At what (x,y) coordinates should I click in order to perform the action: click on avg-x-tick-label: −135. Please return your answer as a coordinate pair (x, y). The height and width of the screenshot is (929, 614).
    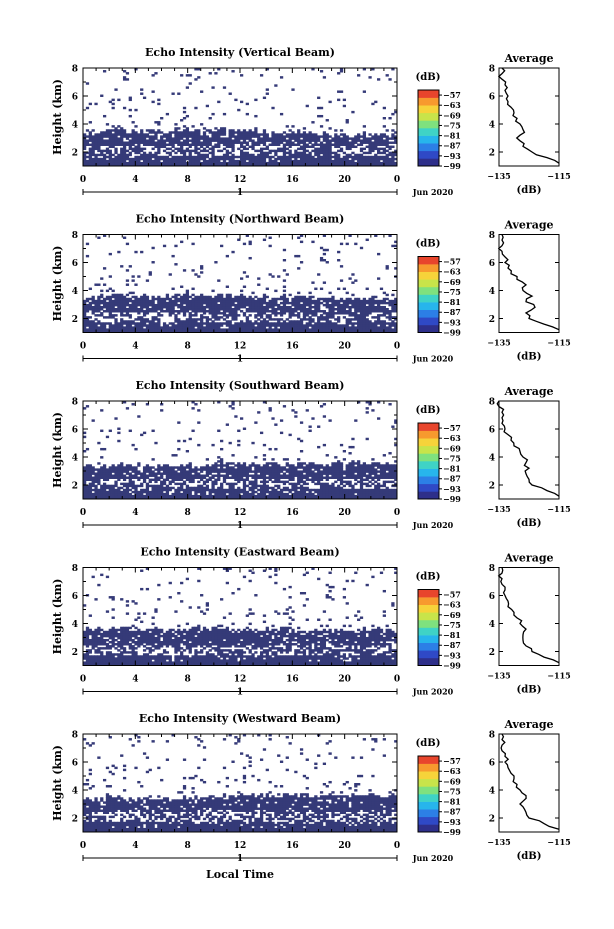
    Looking at the image, I should click on (498, 176).